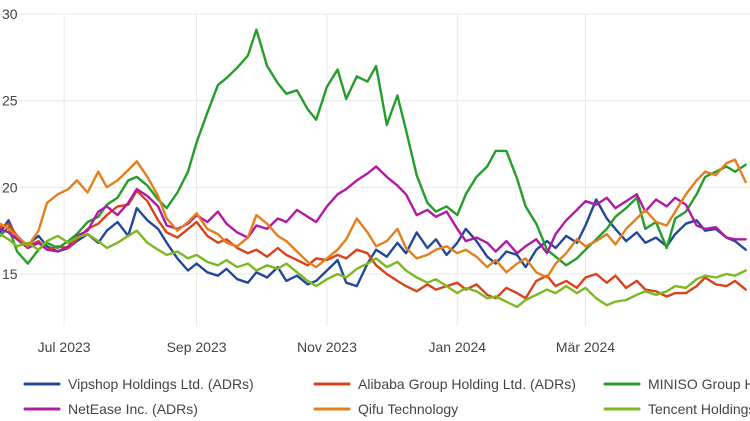  I want to click on x-axis-ticks: Jul 2023 Sep 2023 Nov 2023 Jan 2024 Mär 2024, so click(327, 347).